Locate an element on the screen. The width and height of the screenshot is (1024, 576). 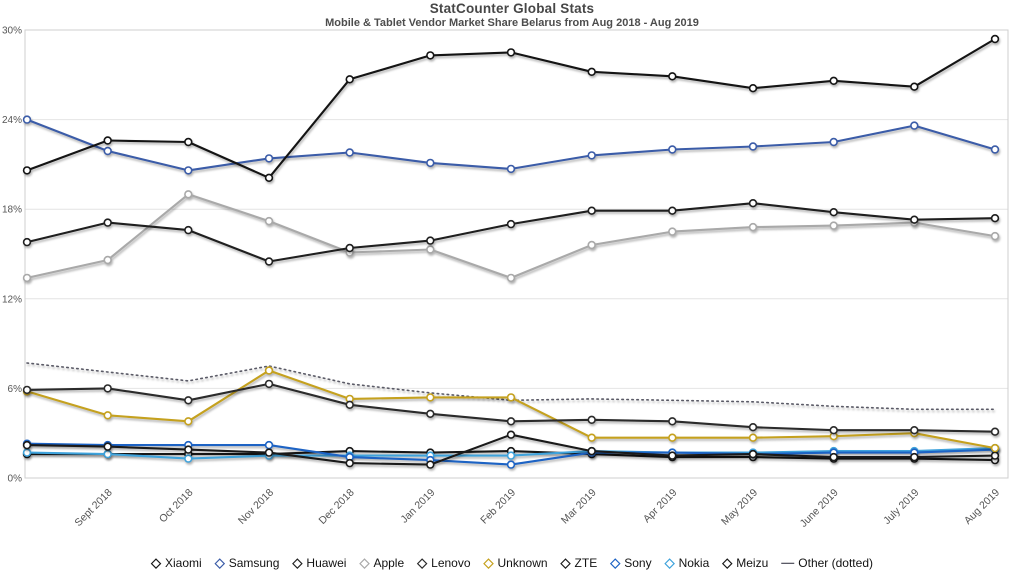
diamond-marker-icon-huawei: ◇ is located at coordinates (297, 562).